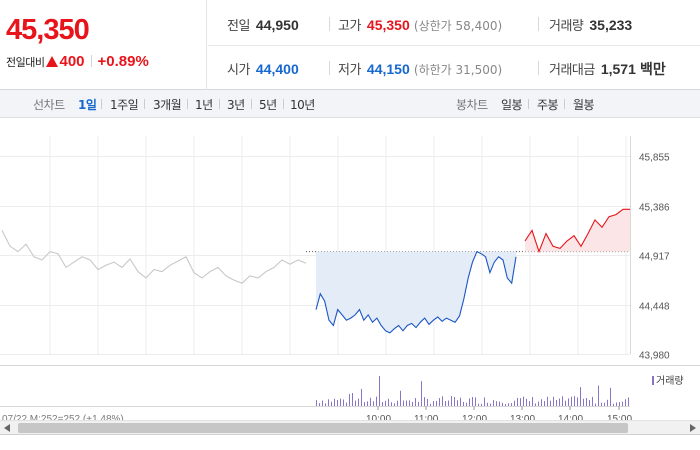 Image resolution: width=700 pixels, height=450 pixels. What do you see at coordinates (668, 379) in the screenshot?
I see `volume-legend: 거래량` at bounding box center [668, 379].